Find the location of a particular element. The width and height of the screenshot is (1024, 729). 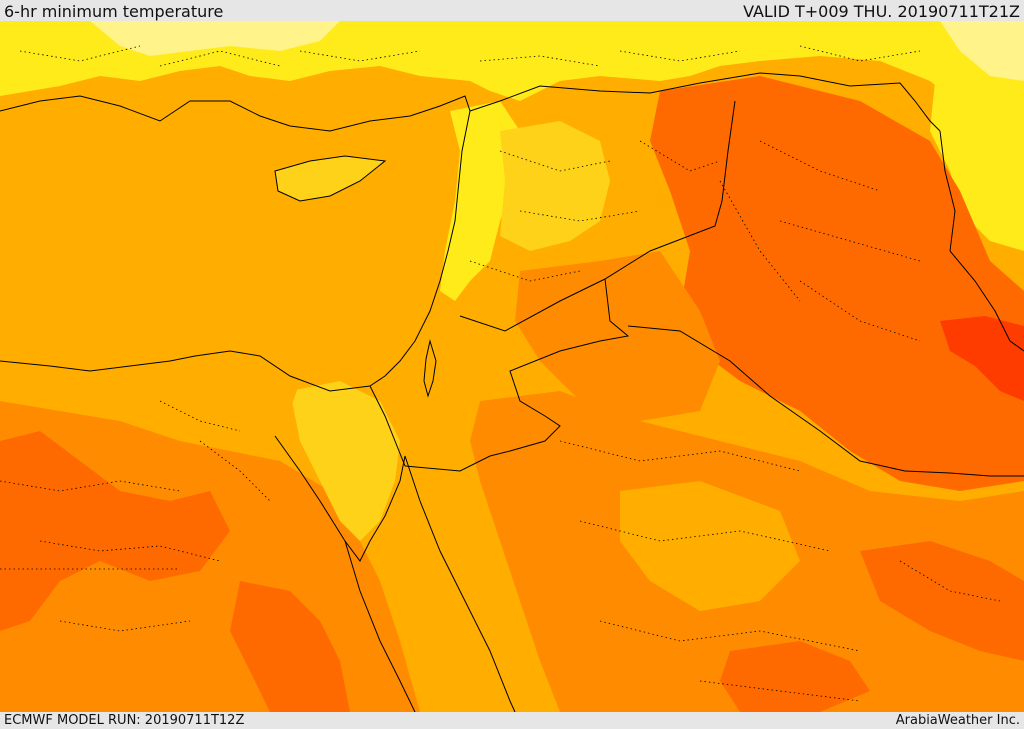

coastline-dead-sea is located at coordinates (430, 368).